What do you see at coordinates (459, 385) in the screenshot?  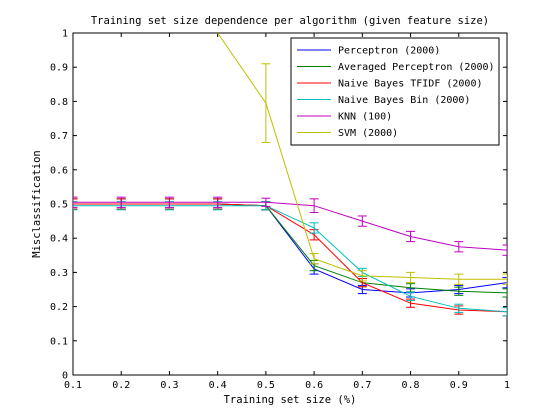 I see `x-tick-label: 0.9` at bounding box center [459, 385].